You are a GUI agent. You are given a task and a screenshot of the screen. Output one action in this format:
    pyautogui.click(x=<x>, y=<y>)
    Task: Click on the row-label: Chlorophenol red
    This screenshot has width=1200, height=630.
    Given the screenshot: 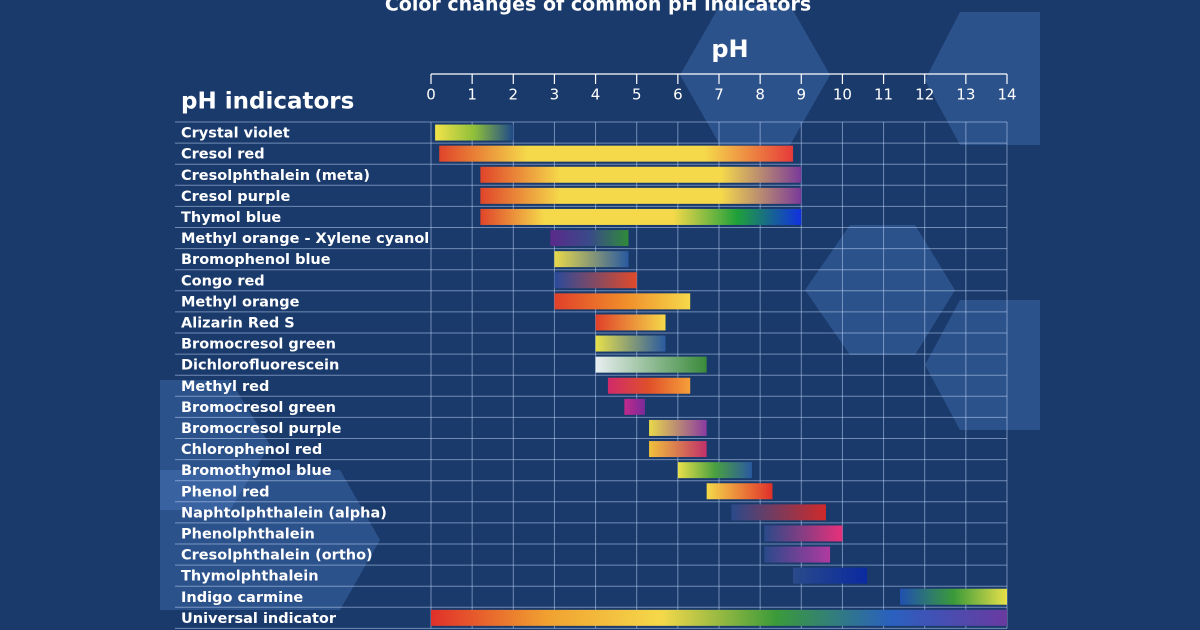 What is the action you would take?
    pyautogui.click(x=251, y=450)
    